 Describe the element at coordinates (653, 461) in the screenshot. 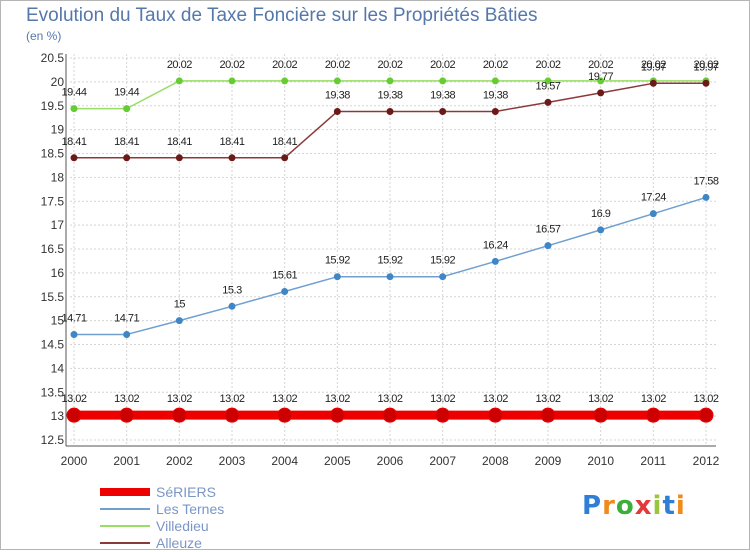

I see `x-tick-label: 2011` at that location.